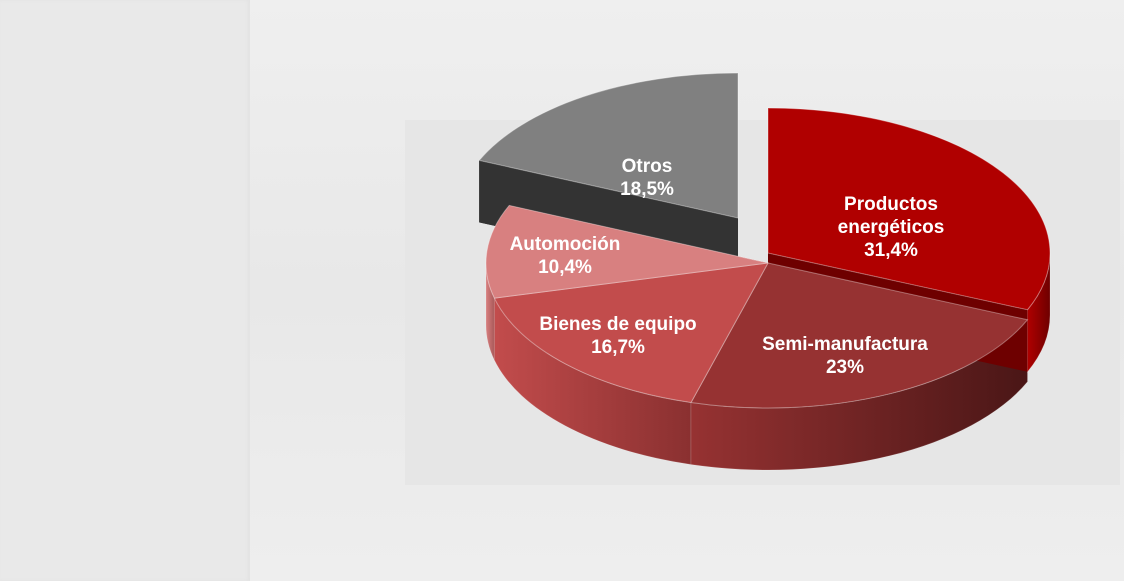 Image resolution: width=1124 pixels, height=581 pixels. I want to click on slice-value-label: 18,5%, so click(647, 189).